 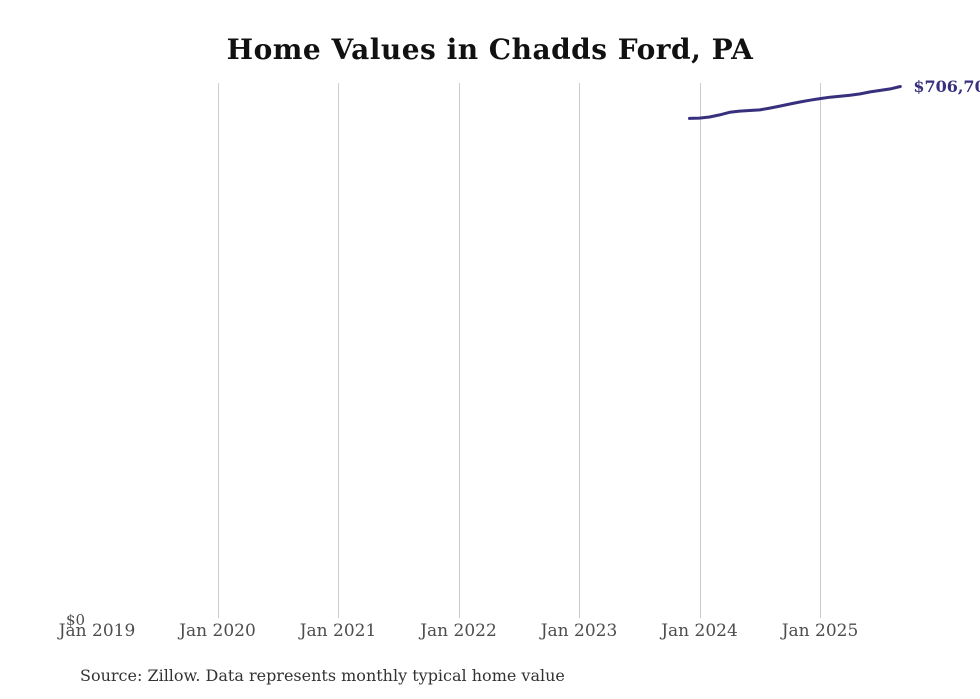 What do you see at coordinates (795, 102) in the screenshot?
I see `home-value-line` at bounding box center [795, 102].